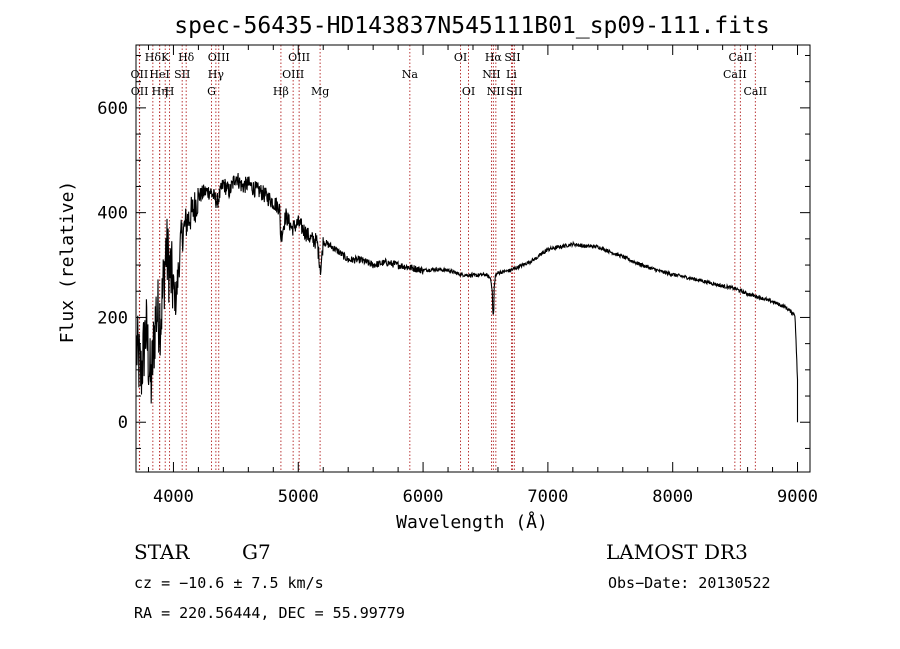  I want to click on x-tick-label: 9000, so click(797, 497).